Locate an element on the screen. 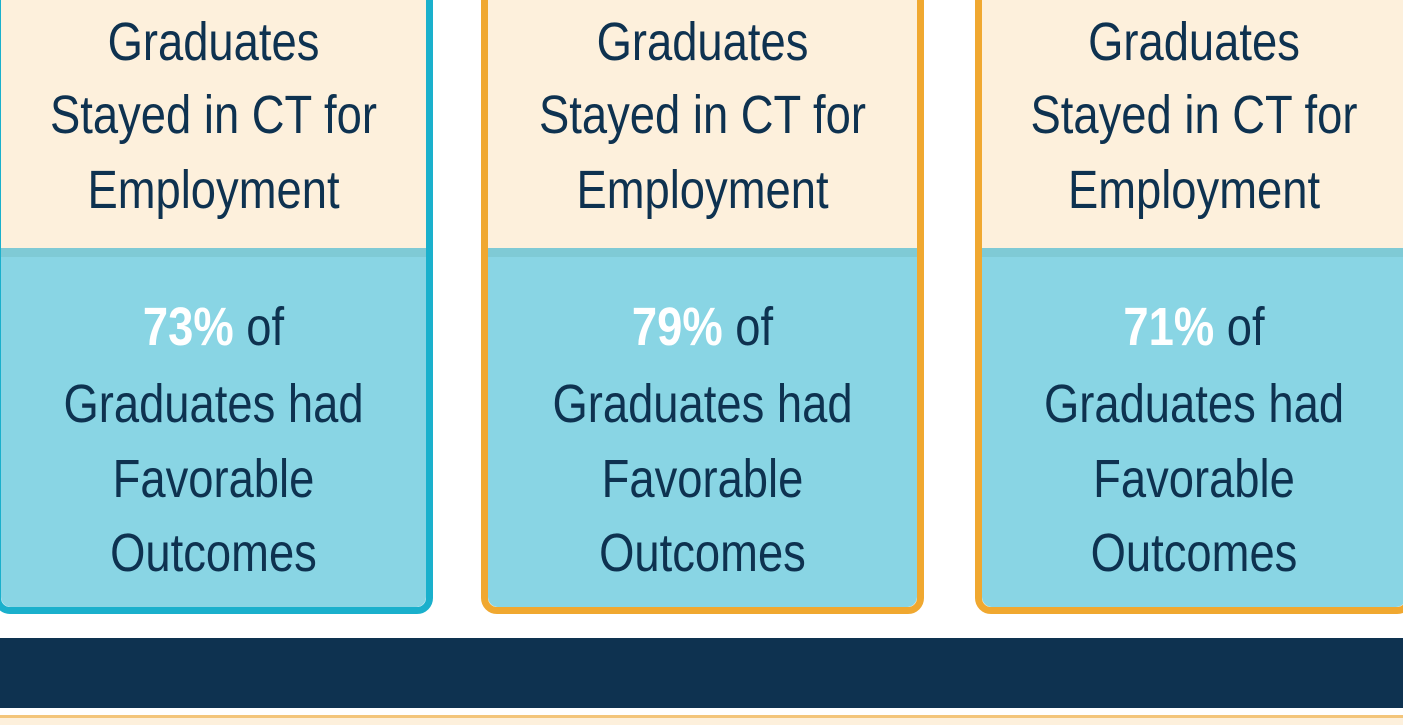  stat-line: 71% of is located at coordinates (1194, 327).